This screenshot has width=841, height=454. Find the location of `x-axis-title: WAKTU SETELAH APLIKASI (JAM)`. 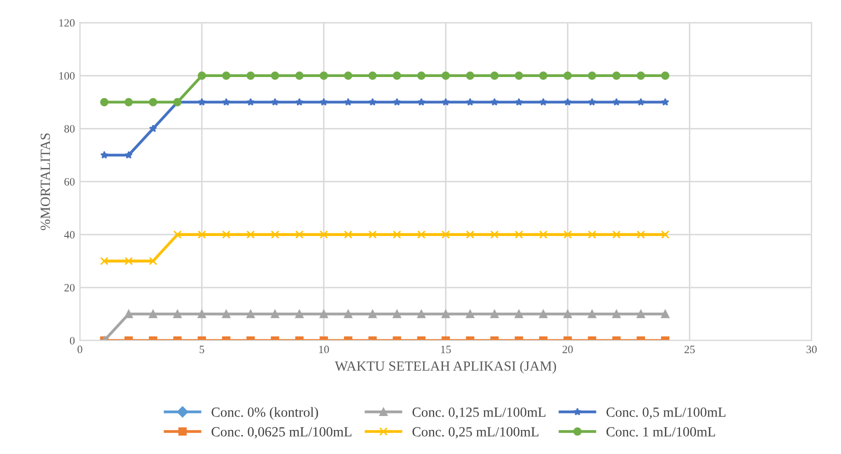

x-axis-title: WAKTU SETELAH APLIKASI (JAM) is located at coordinates (445, 367).